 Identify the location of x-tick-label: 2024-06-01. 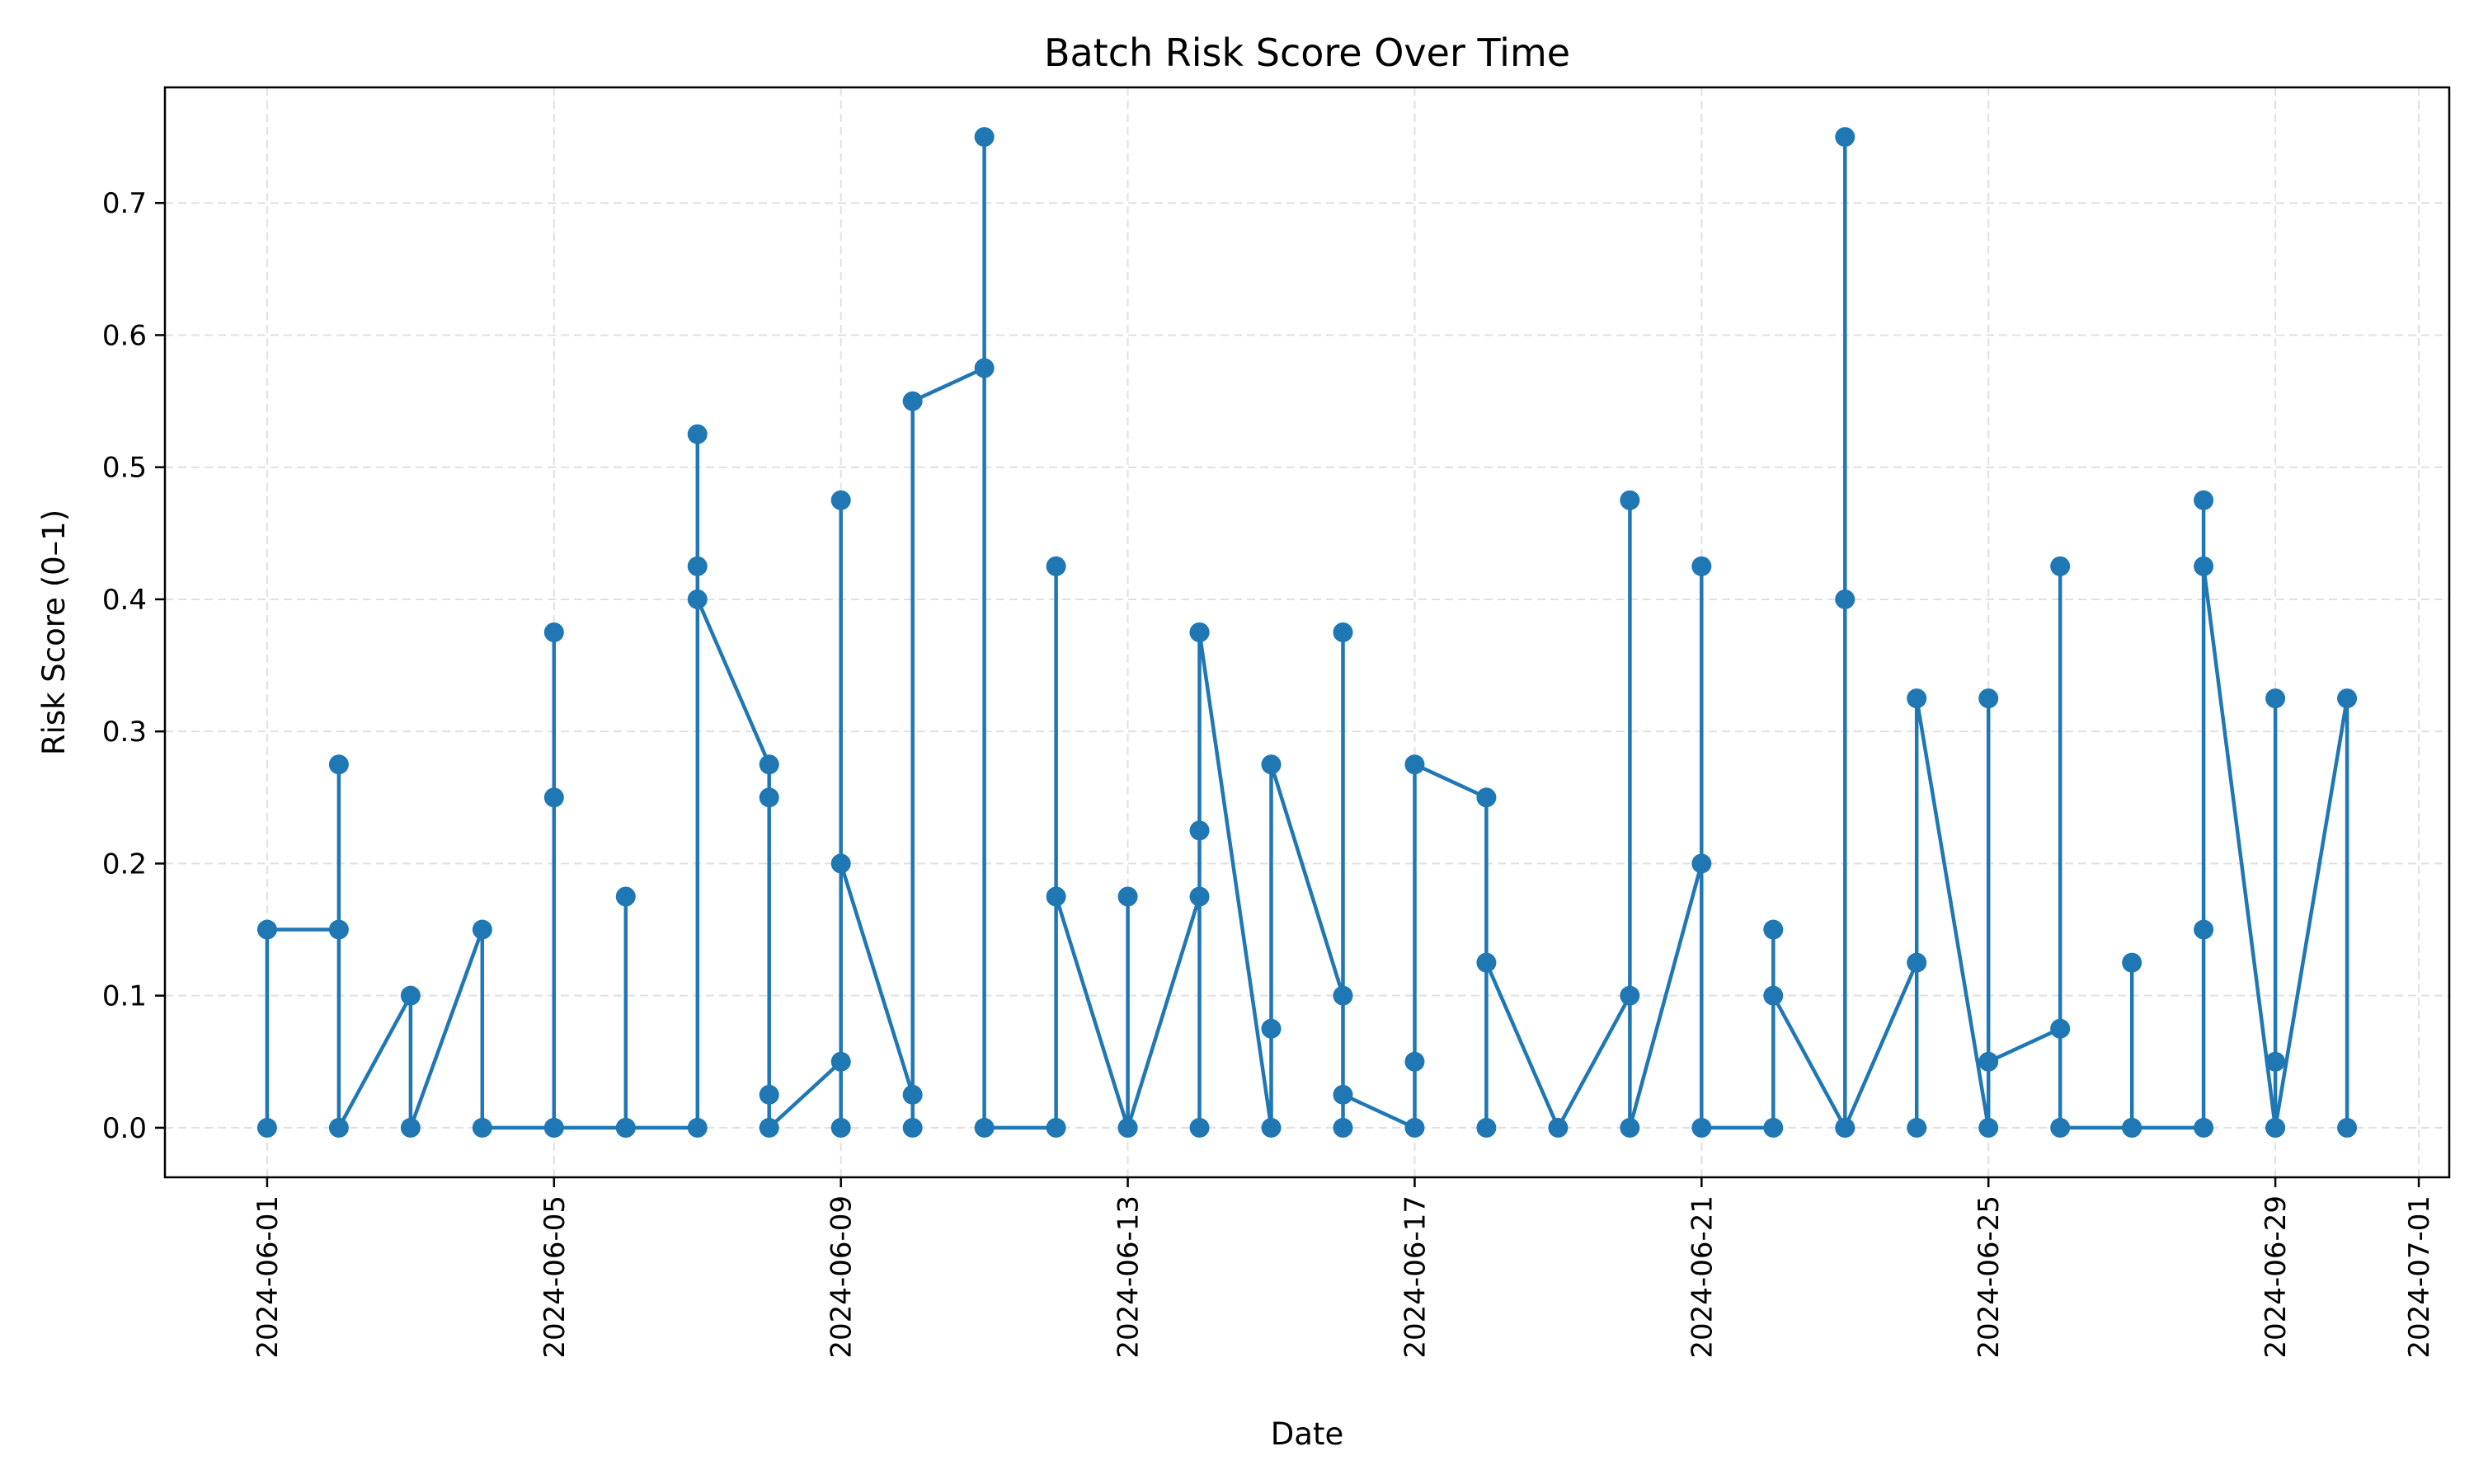
(268, 1277).